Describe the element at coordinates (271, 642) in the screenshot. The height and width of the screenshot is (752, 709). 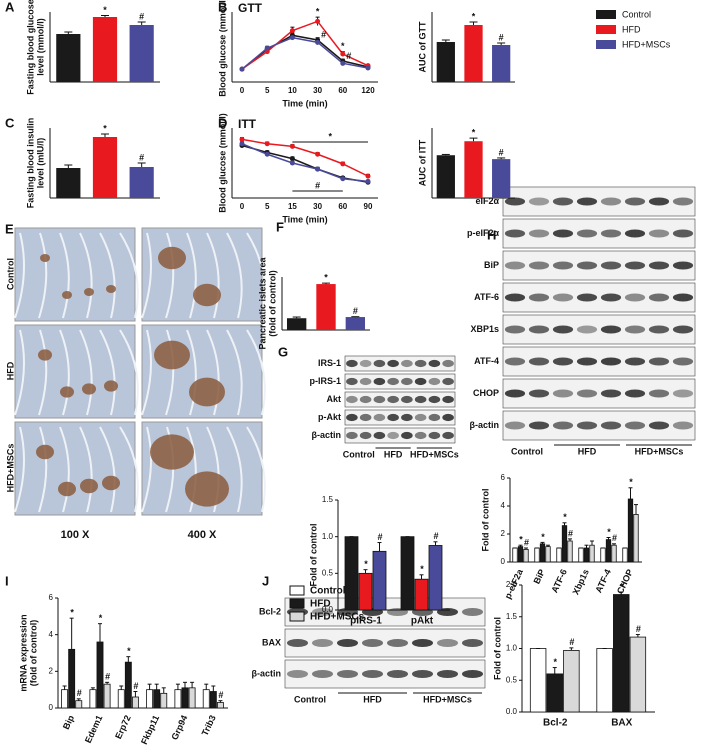
I see `blot-label: BAX` at that location.